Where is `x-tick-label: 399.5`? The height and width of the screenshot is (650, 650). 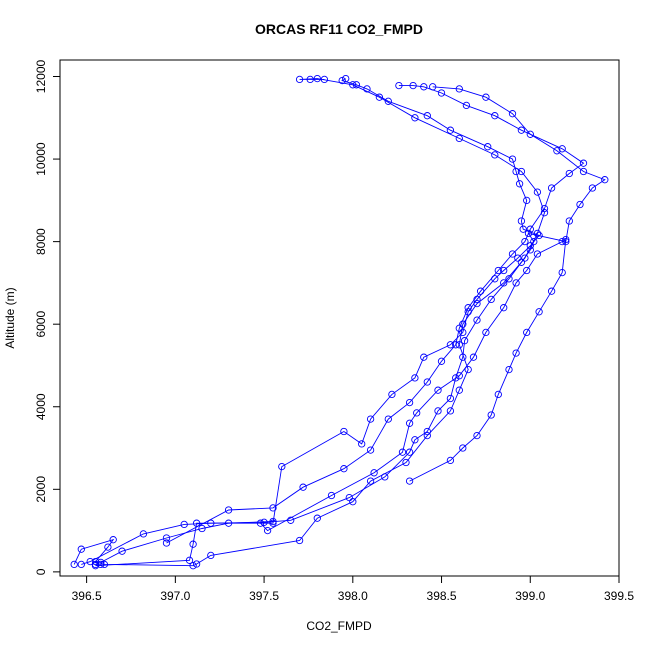 x-tick-label: 399.5 is located at coordinates (619, 596).